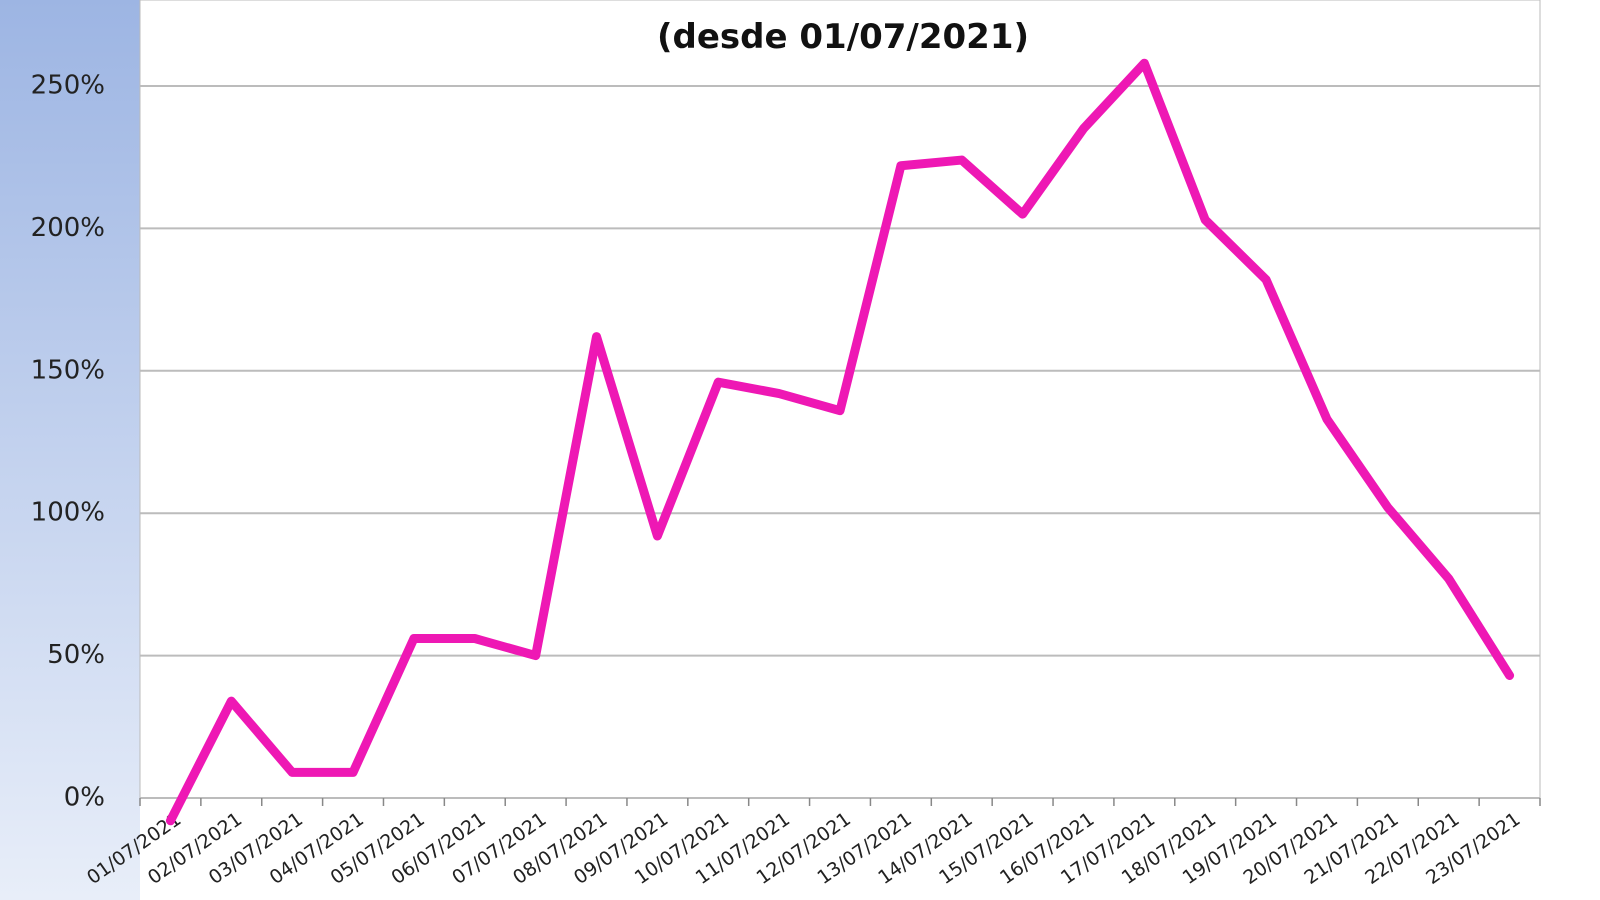  What do you see at coordinates (76, 655) in the screenshot?
I see `y-tick-label: 50%` at bounding box center [76, 655].